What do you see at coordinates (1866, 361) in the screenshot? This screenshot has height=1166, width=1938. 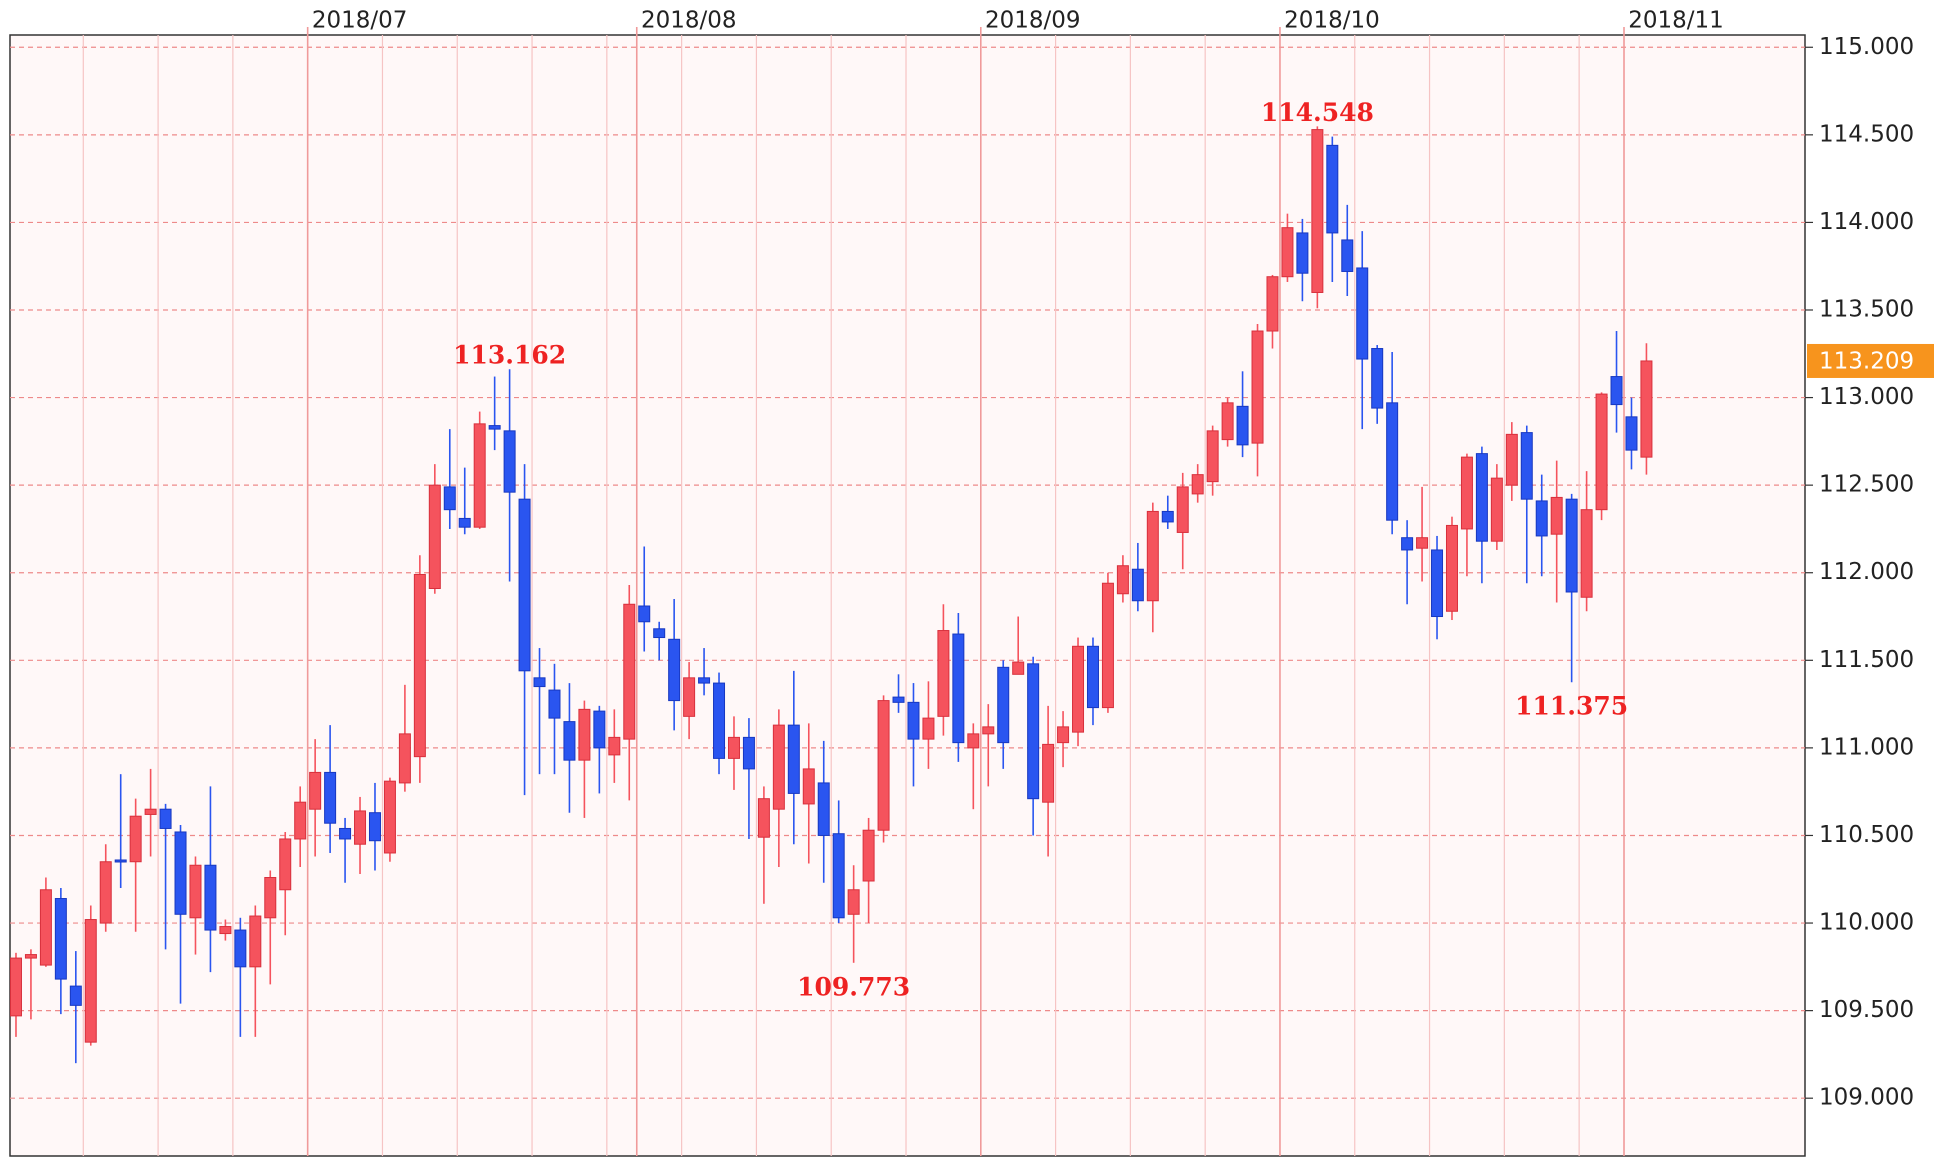 I see `last-price-label: 113.209` at bounding box center [1866, 361].